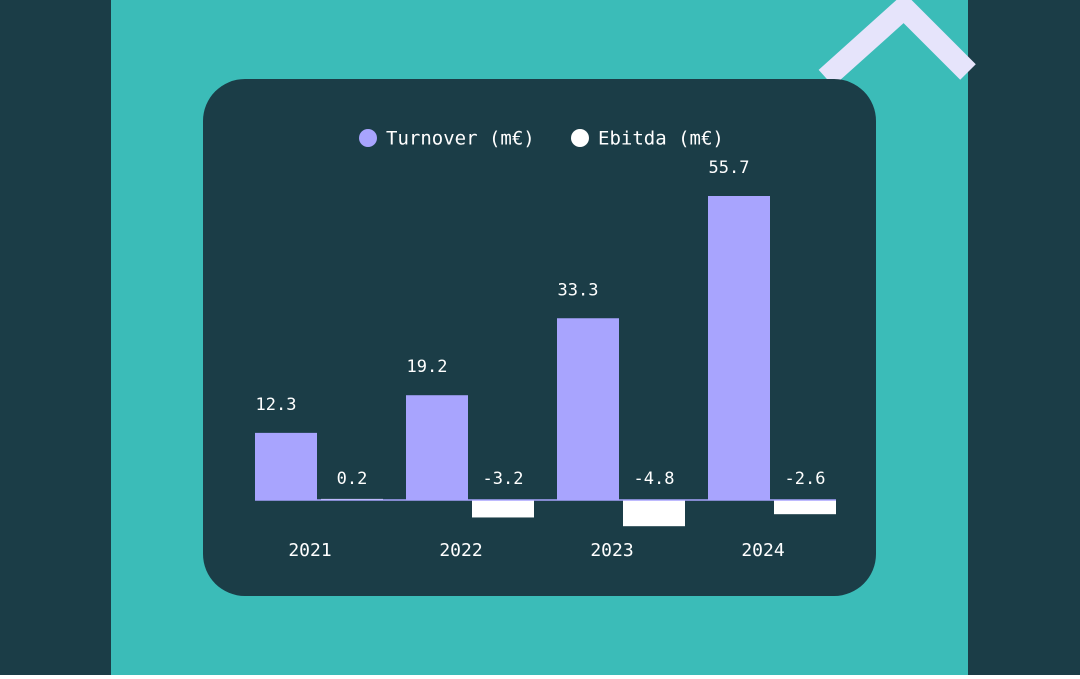  Describe the element at coordinates (729, 168) in the screenshot. I see `value-label: 55.7` at that location.